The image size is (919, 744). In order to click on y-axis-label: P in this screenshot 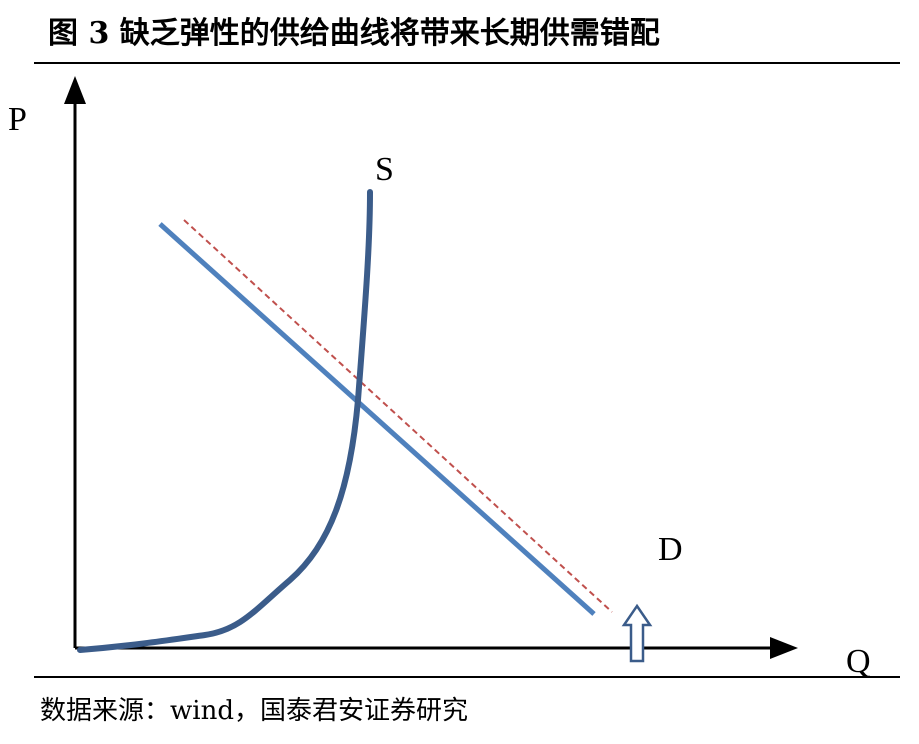, I will do `click(17, 119)`.